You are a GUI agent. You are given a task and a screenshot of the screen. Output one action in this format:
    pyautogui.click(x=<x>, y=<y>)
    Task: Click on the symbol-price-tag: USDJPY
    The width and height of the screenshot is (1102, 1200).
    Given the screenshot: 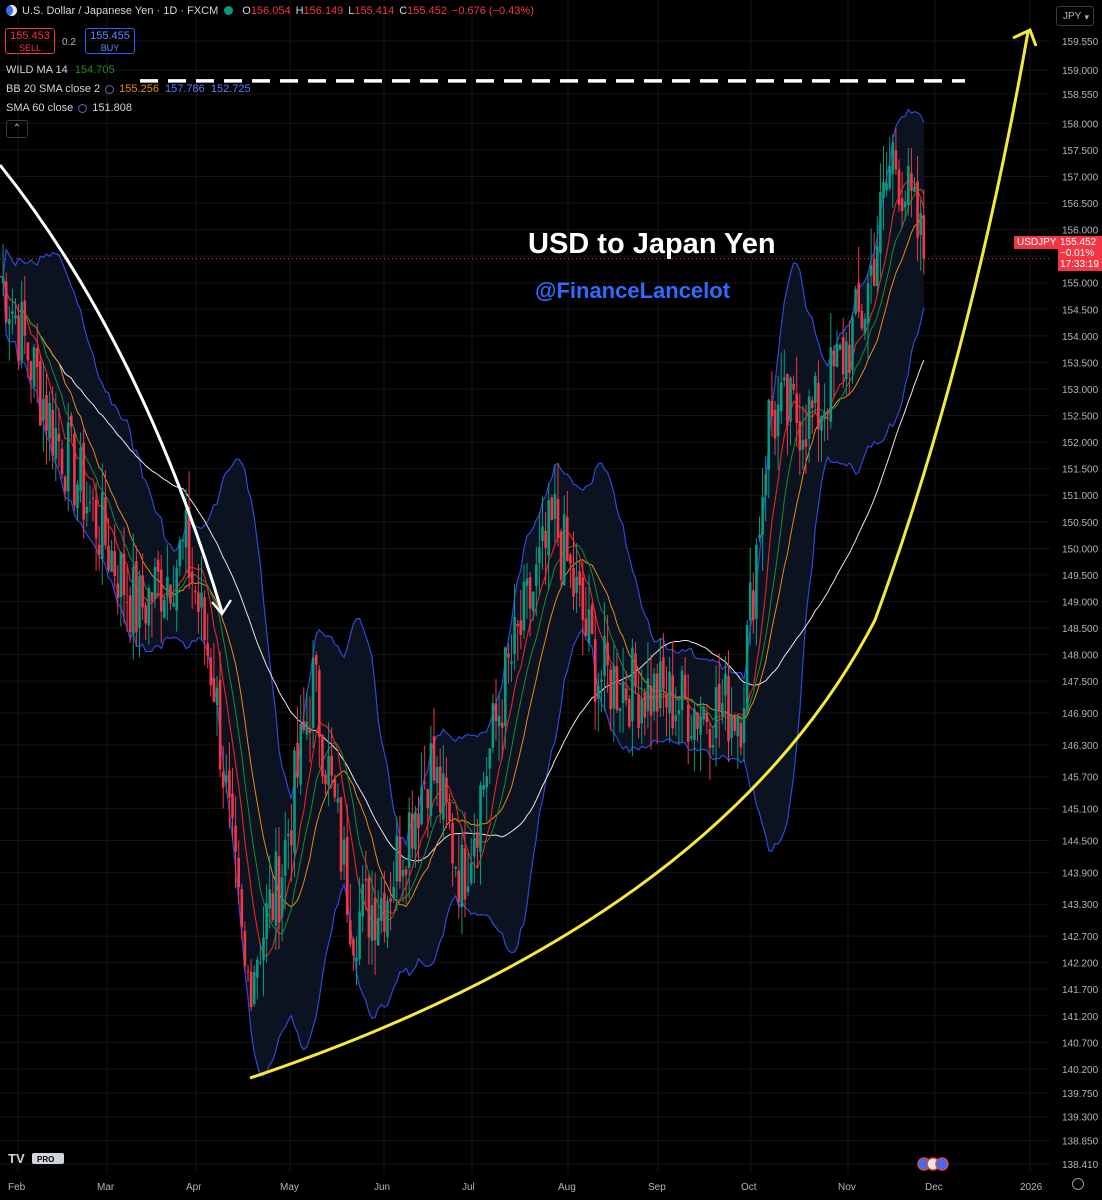 What is the action you would take?
    pyautogui.click(x=1037, y=242)
    